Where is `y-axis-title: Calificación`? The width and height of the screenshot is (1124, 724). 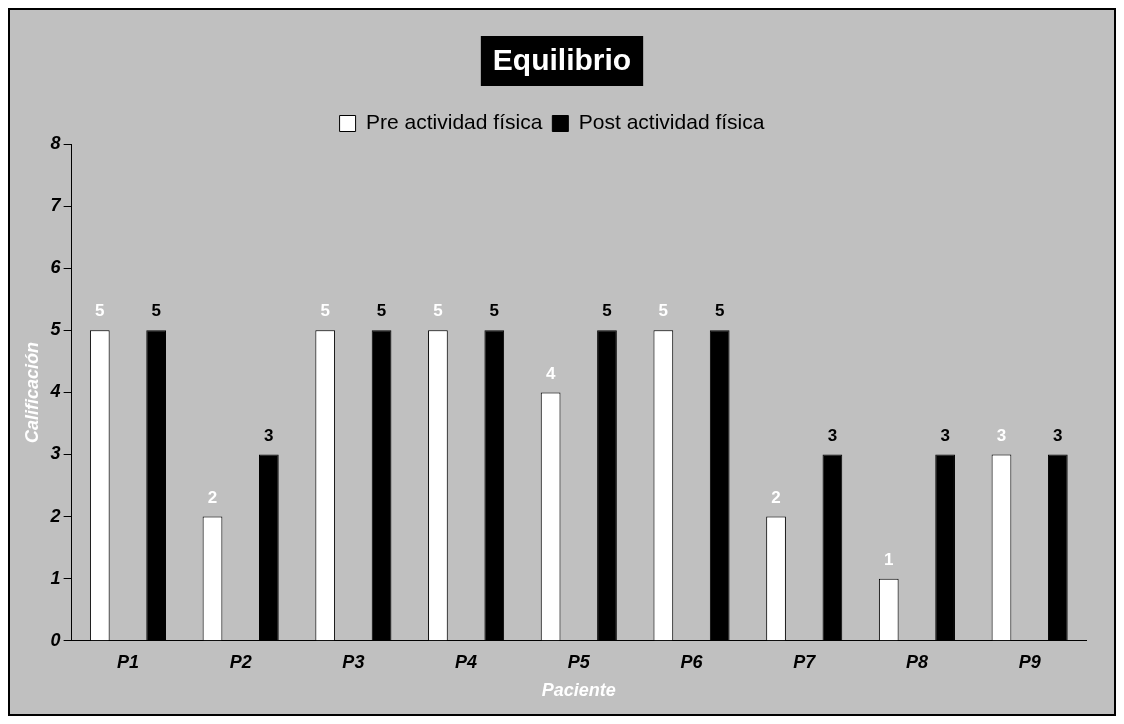
y-axis-title: Calificación is located at coordinates (31, 392).